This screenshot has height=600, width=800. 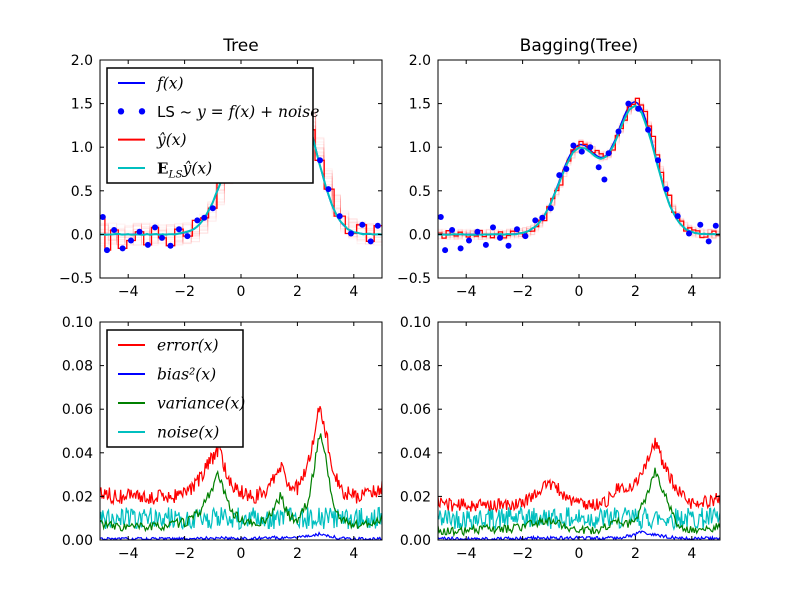 I want to click on y-tick-label: 0.10, so click(x=415, y=323).